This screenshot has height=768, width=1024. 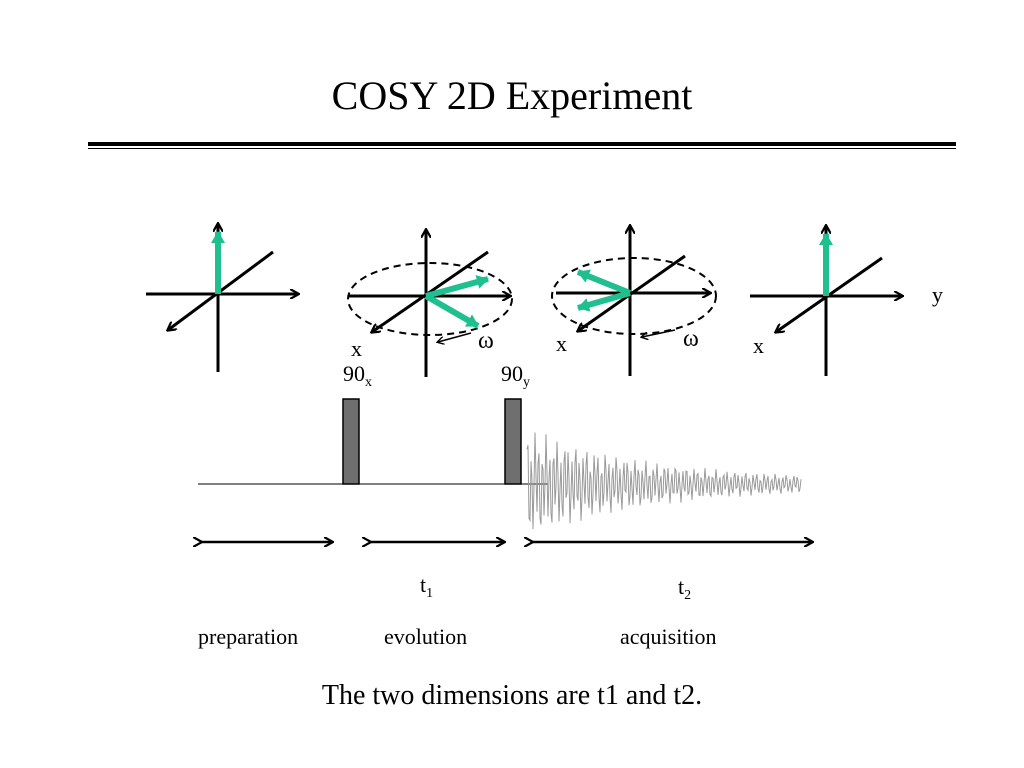 What do you see at coordinates (368, 382) in the screenshot?
I see `pulse-phase: x` at bounding box center [368, 382].